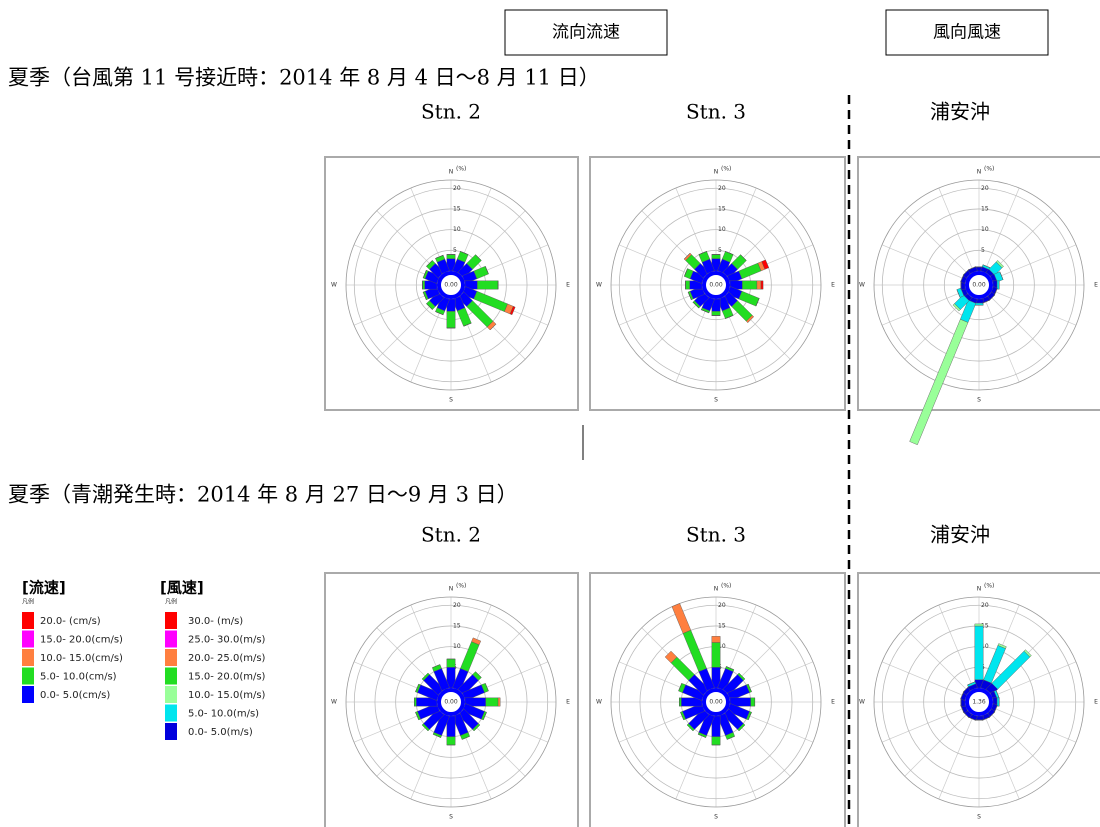 The image size is (1100, 827). I want to click on section-heading: 夏季（台風第 11 号接近時：2014 年 8 月 4 日～8 月 11 日）, so click(304, 78).